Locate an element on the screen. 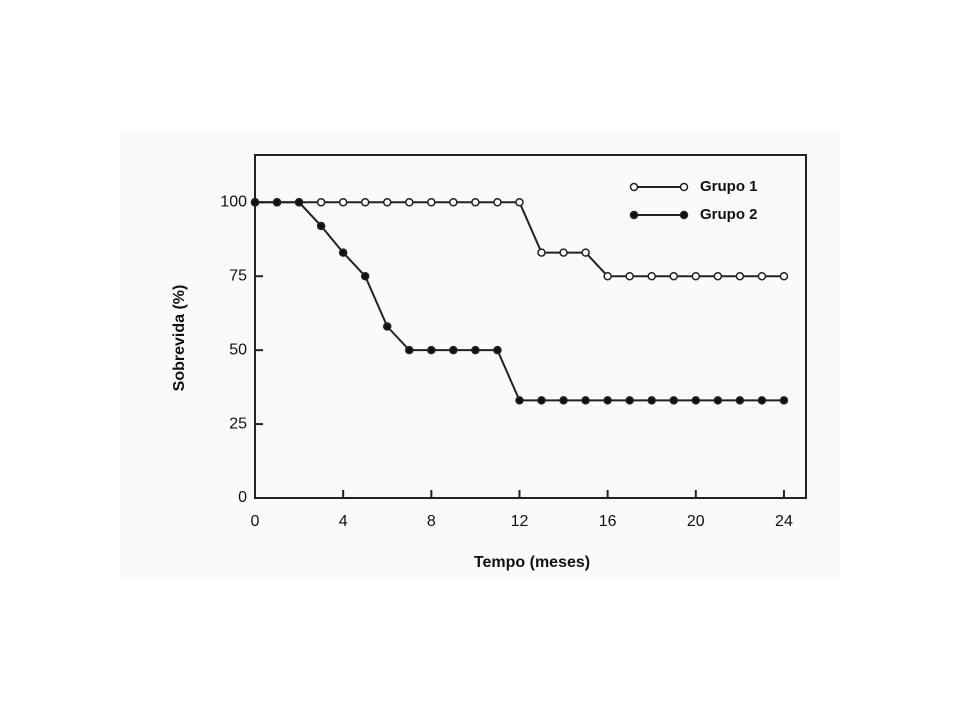 This screenshot has width=960, height=720. y-axis-title: Sobrevida (%) is located at coordinates (179, 338).